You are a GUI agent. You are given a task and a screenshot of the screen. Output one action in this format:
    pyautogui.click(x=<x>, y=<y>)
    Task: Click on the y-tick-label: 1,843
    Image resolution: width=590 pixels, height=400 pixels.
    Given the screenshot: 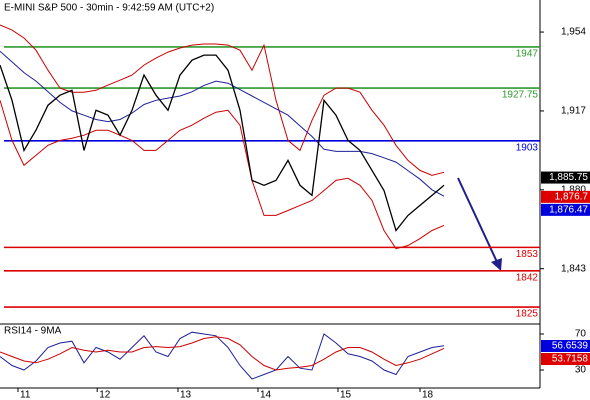 What is the action you would take?
    pyautogui.click(x=573, y=268)
    